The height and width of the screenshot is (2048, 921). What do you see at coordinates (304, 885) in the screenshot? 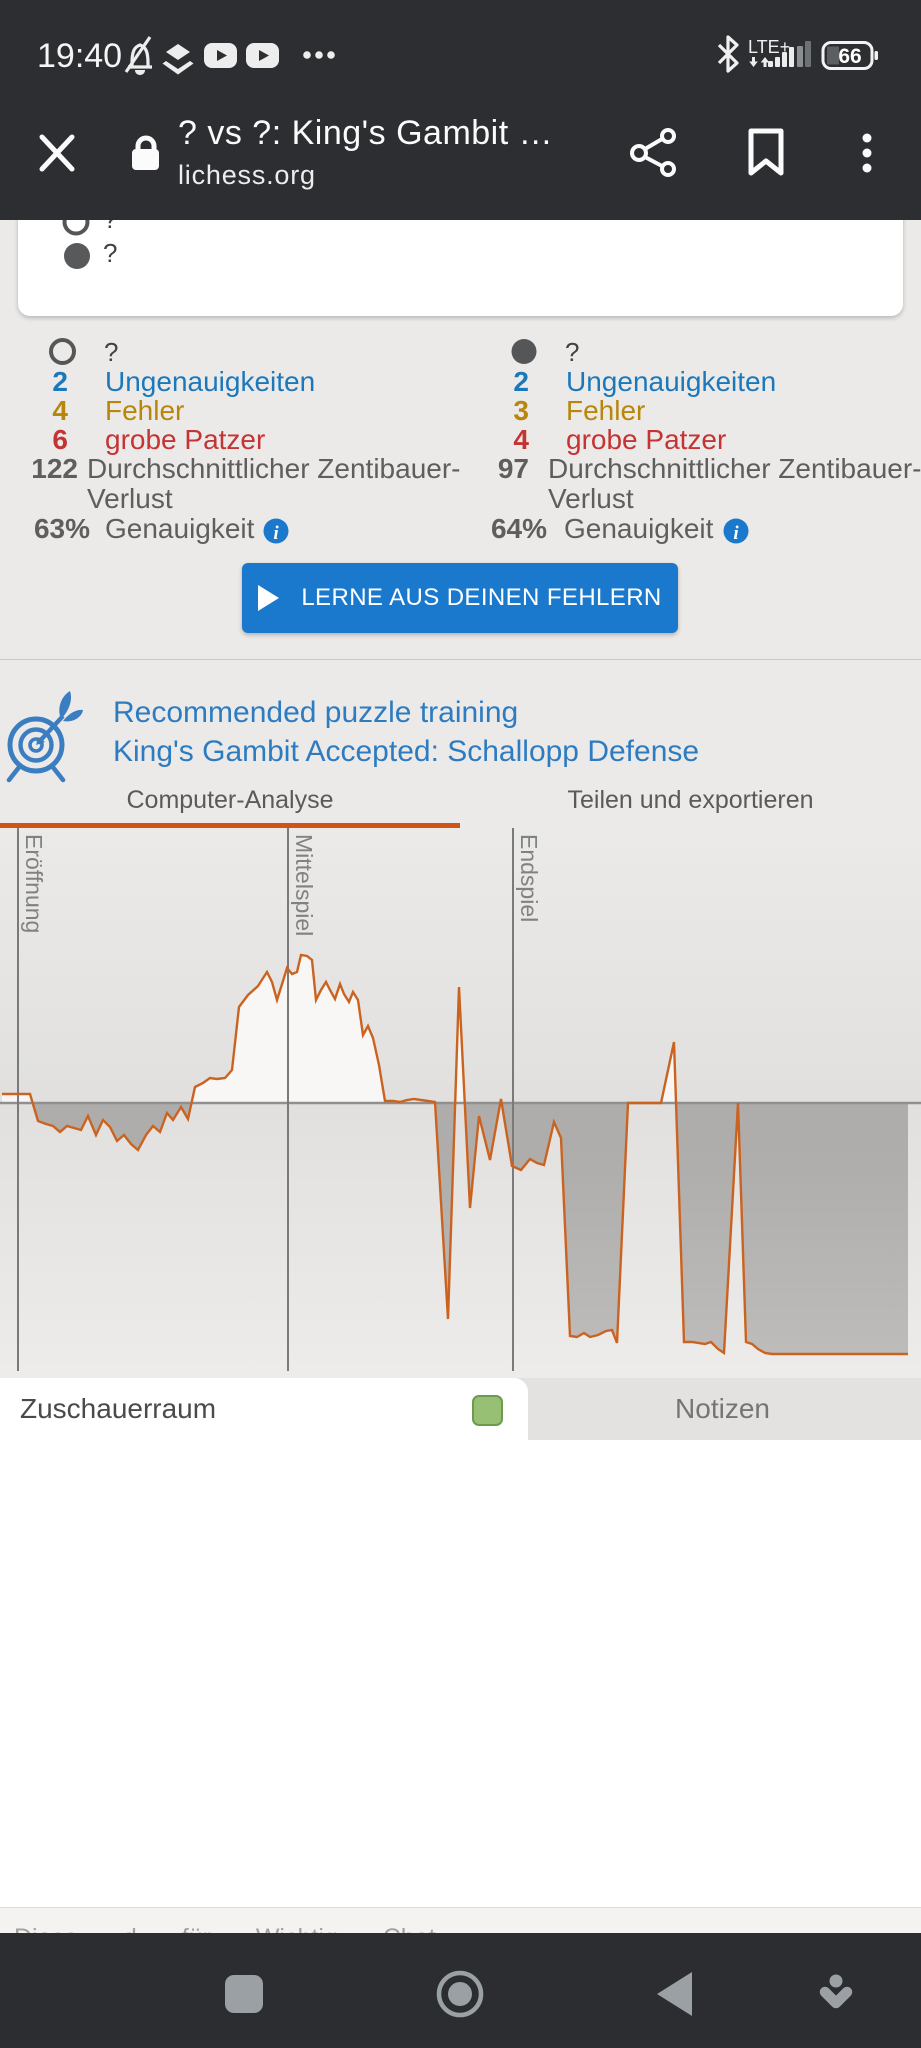
I see `svg-text: Mittelspiel` at bounding box center [304, 885].